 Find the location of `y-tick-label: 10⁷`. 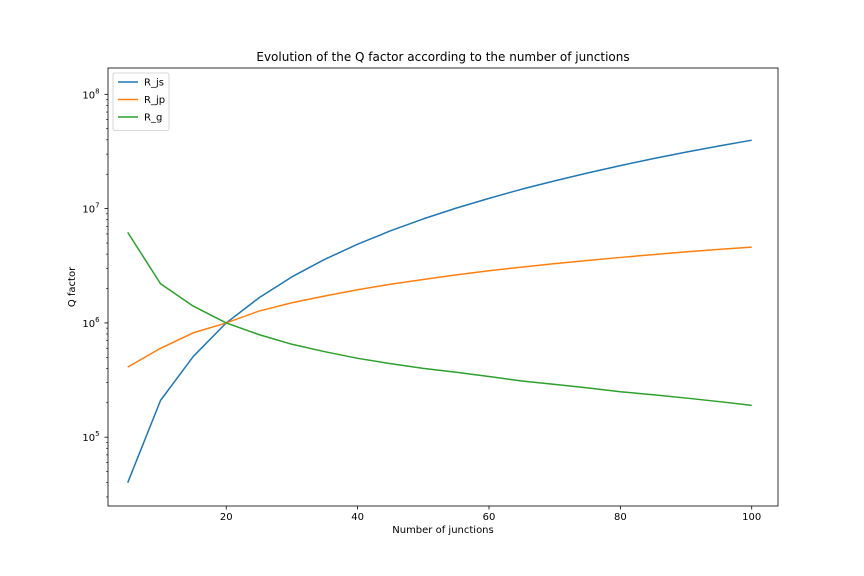

y-tick-label: 10⁷ is located at coordinates (90, 209).